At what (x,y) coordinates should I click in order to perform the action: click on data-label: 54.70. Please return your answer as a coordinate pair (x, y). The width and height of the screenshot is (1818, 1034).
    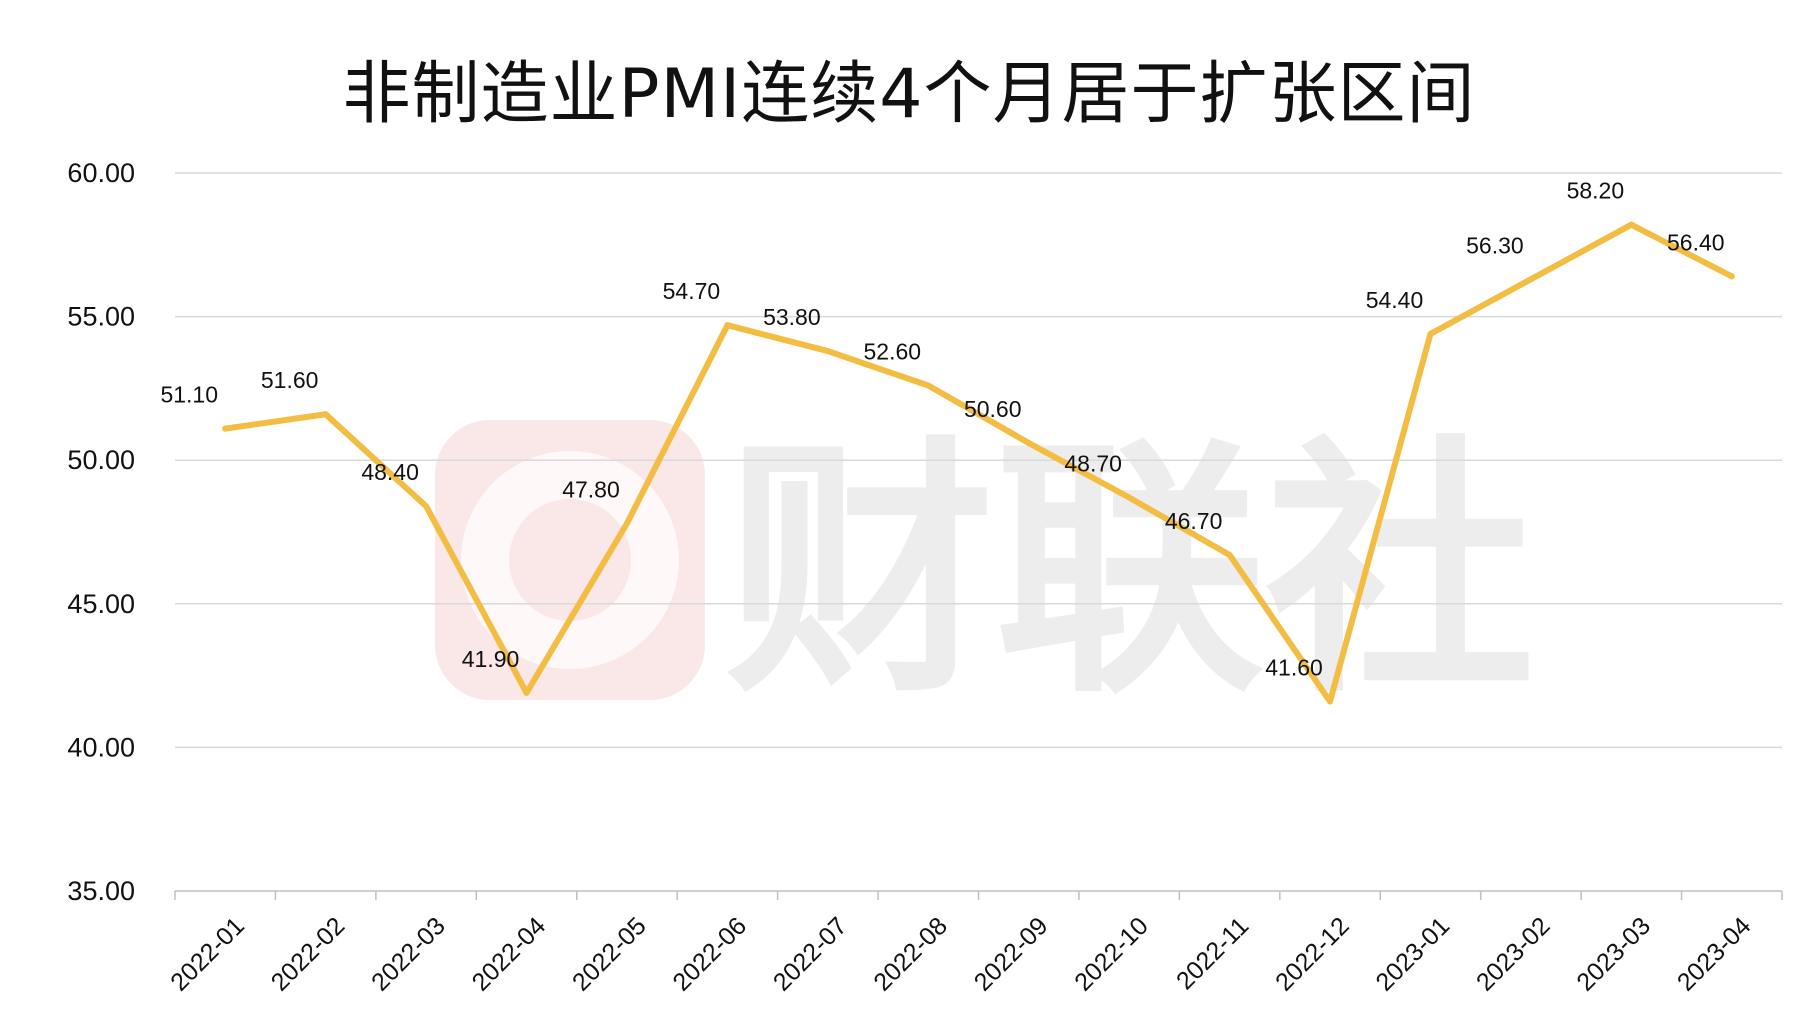
    Looking at the image, I should click on (692, 291).